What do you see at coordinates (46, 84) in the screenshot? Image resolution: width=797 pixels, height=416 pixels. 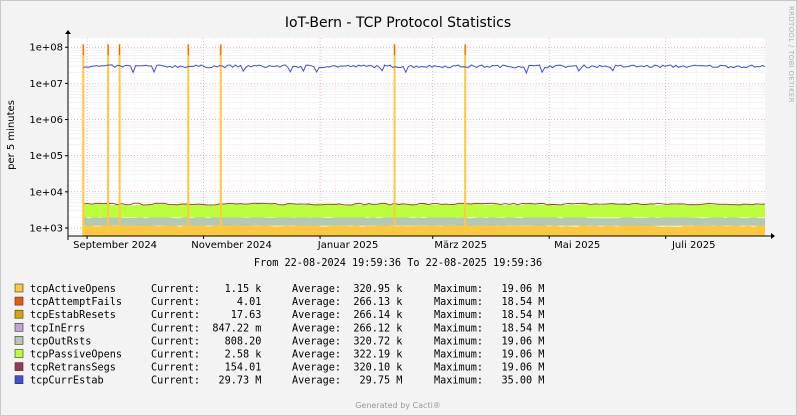 I see `y-tick-label: 1e+07` at bounding box center [46, 84].